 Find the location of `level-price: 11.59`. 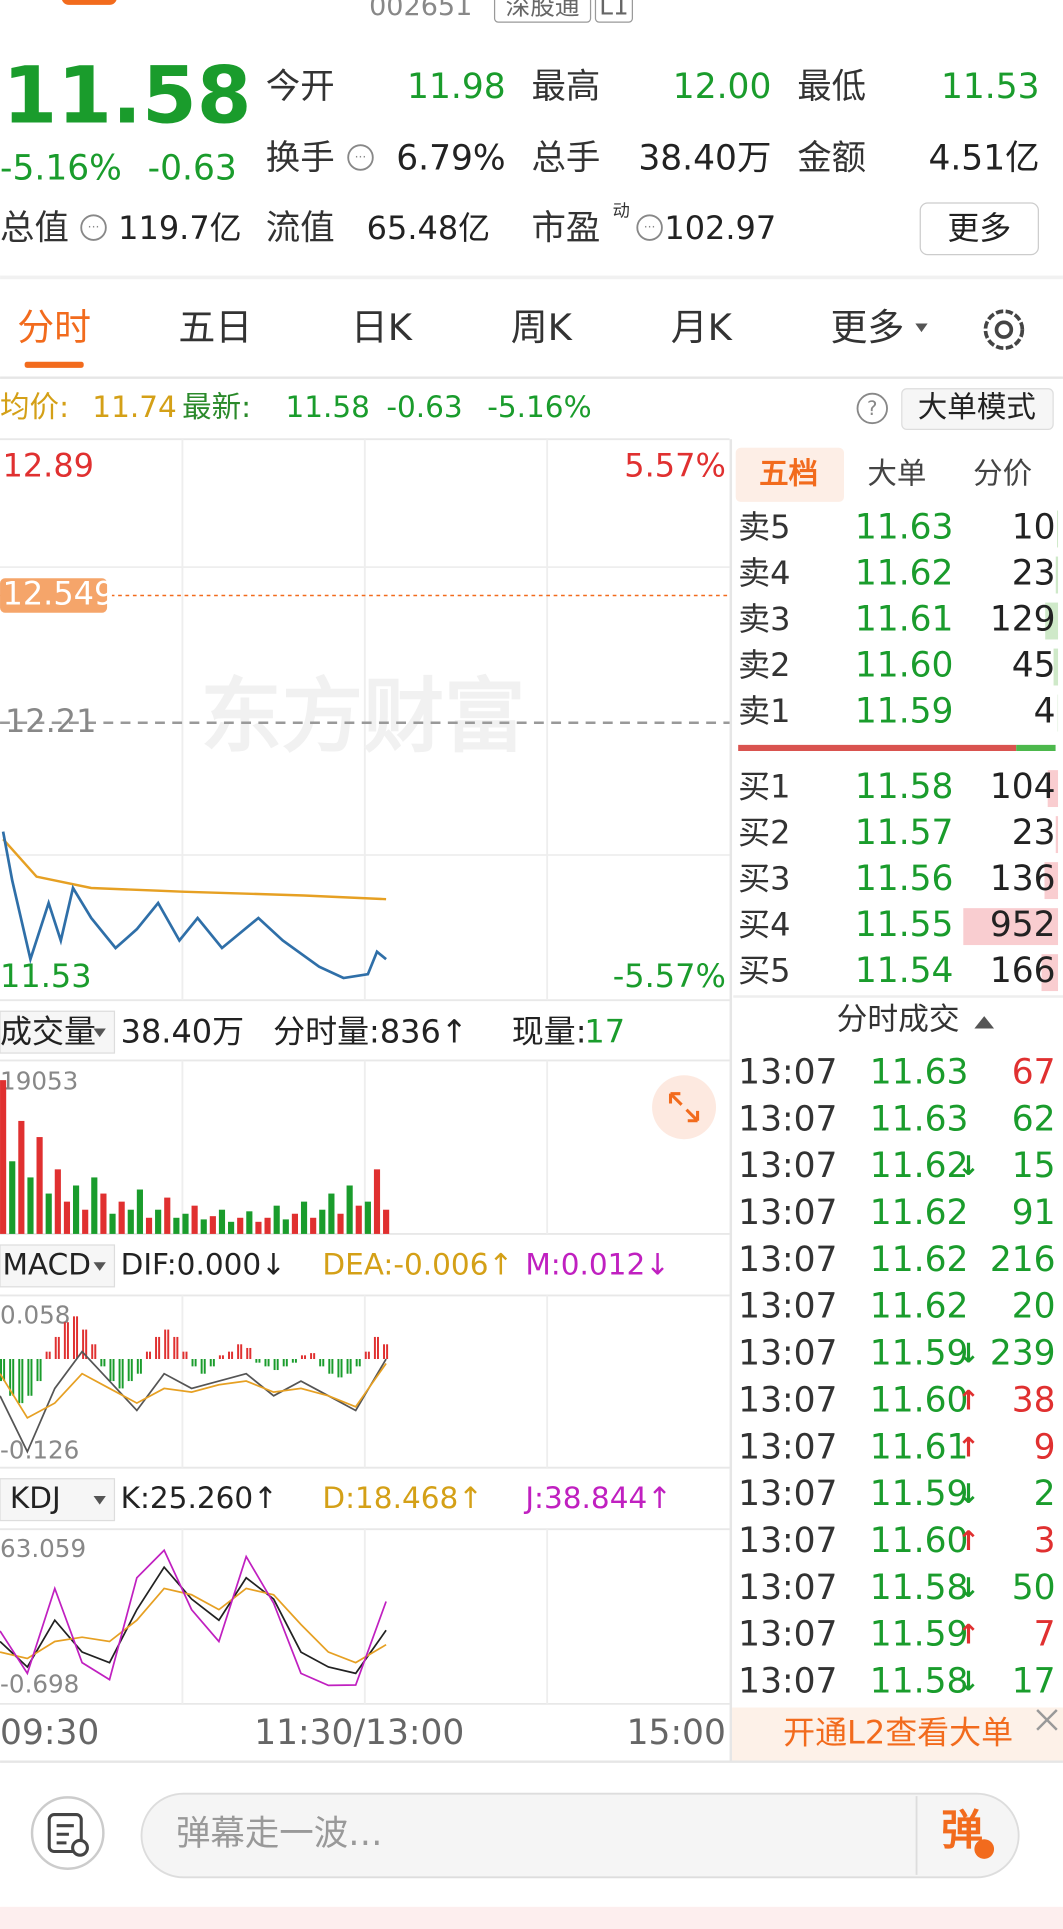

level-price: 11.59 is located at coordinates (904, 712).